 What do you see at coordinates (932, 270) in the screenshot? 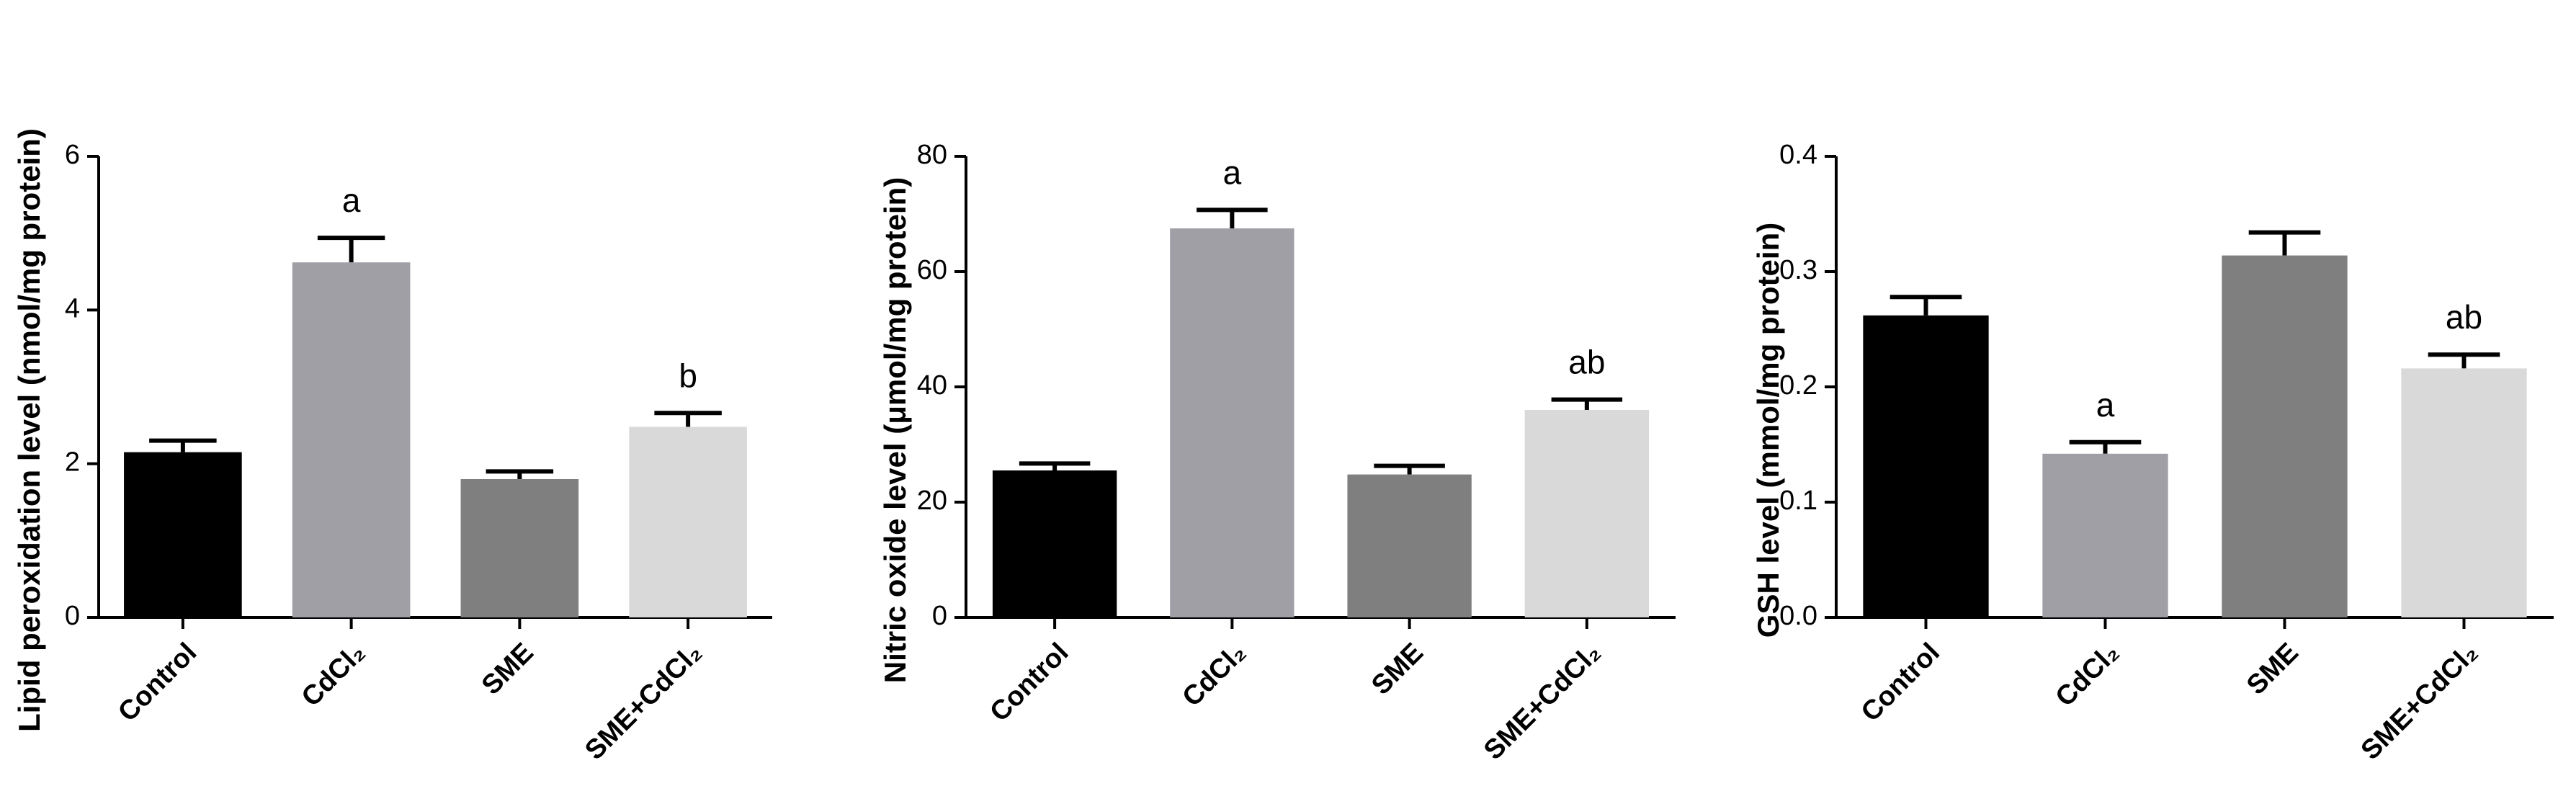
I see `y-tick-label: 60` at bounding box center [932, 270].